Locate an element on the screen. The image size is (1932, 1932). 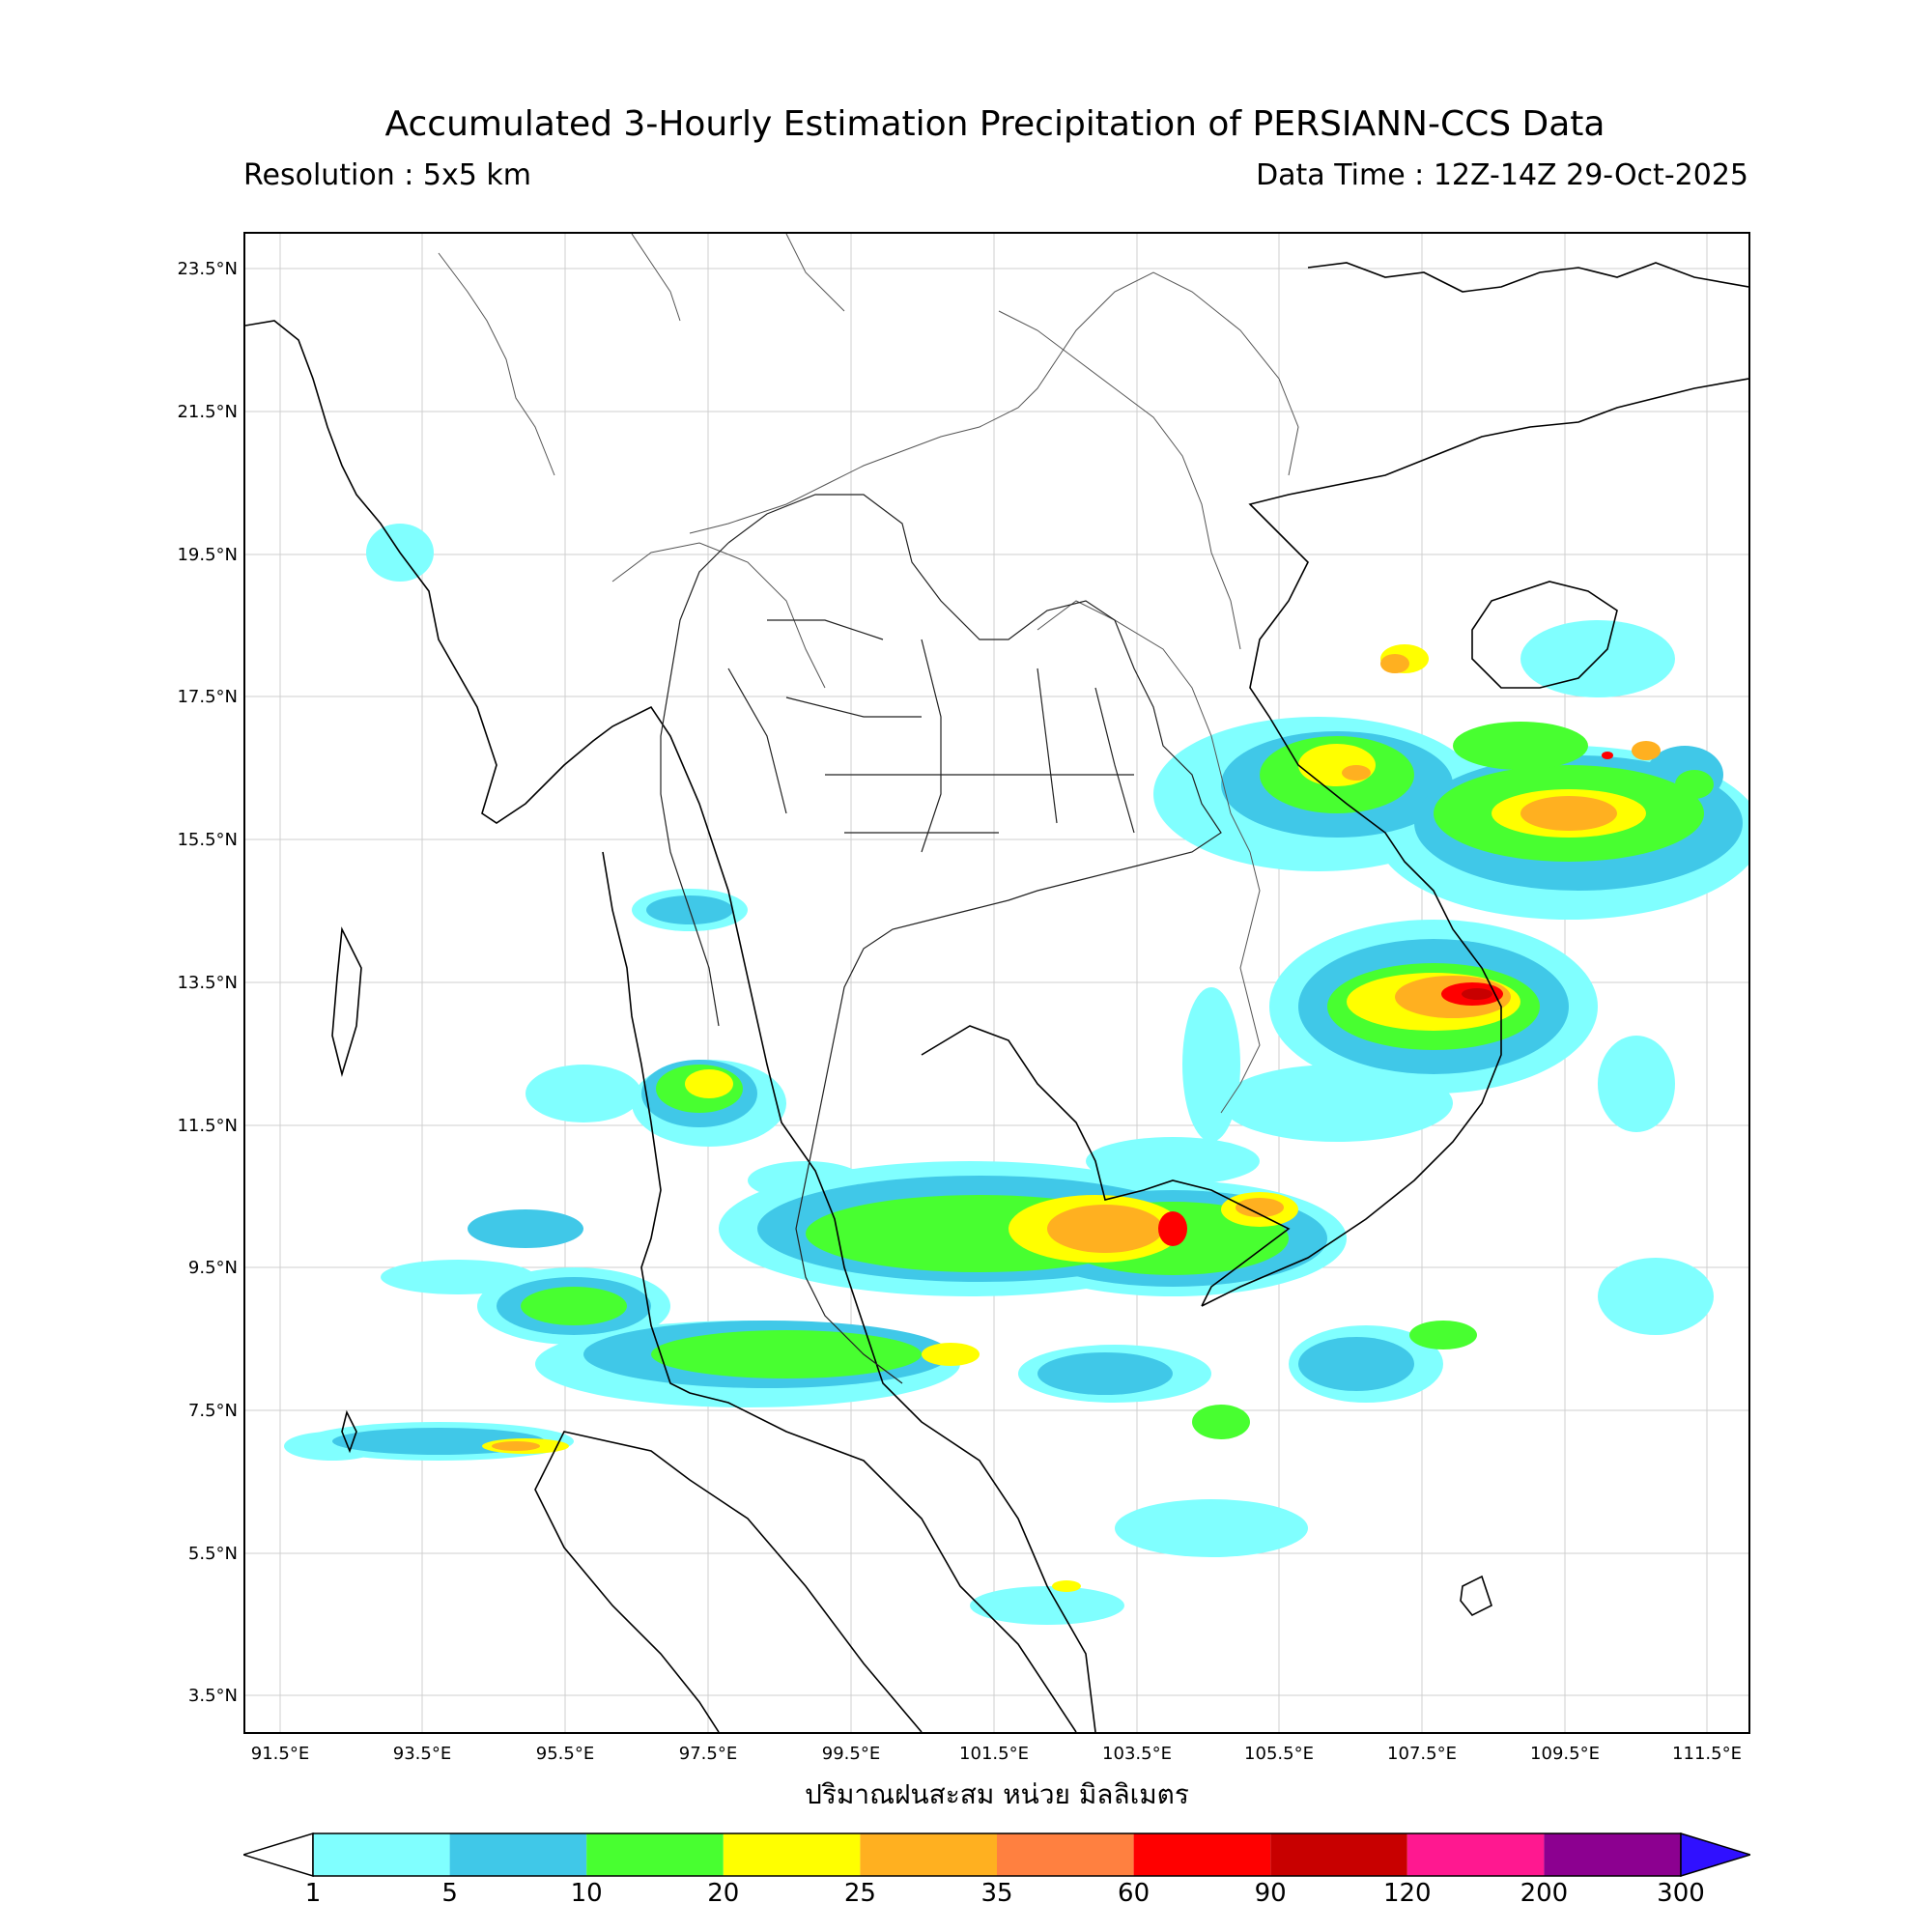
lat-label: 3.5°N is located at coordinates (212, 1696).